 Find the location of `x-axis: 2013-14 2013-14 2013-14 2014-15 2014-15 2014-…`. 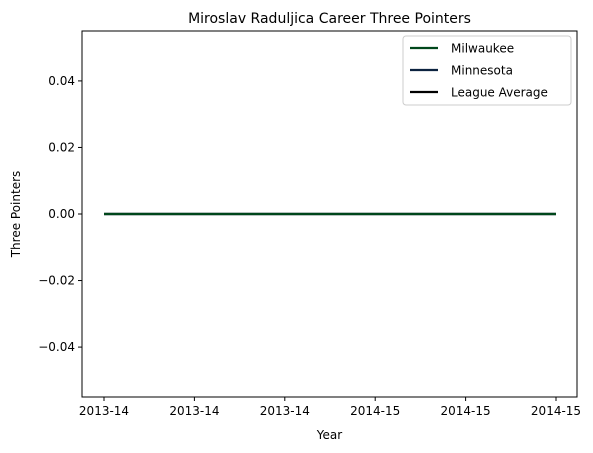

x-axis: 2013-14 2013-14 2013-14 2014-15 2014-15 2014-… is located at coordinates (330, 407).